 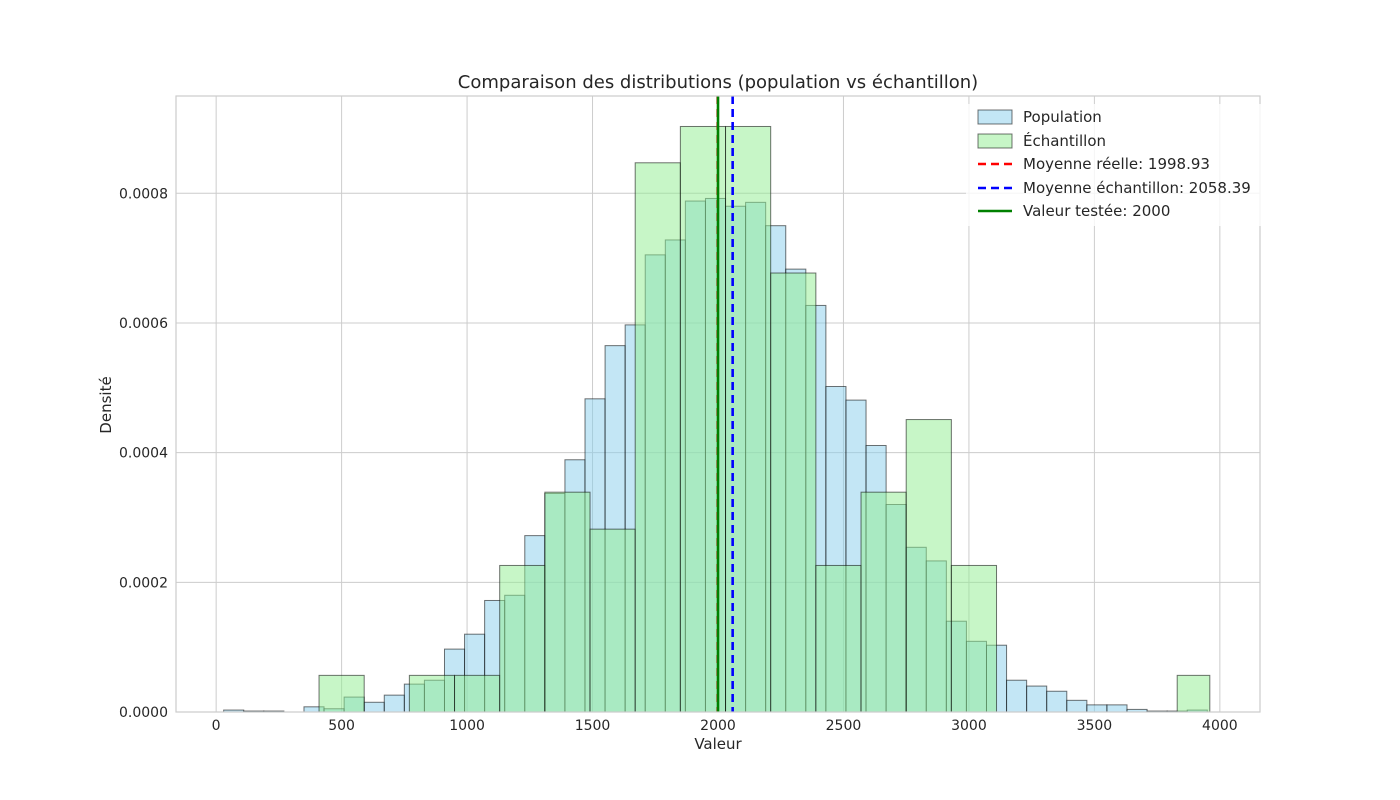 What do you see at coordinates (1220, 726) in the screenshot?
I see `x-tick-label: 4000` at bounding box center [1220, 726].